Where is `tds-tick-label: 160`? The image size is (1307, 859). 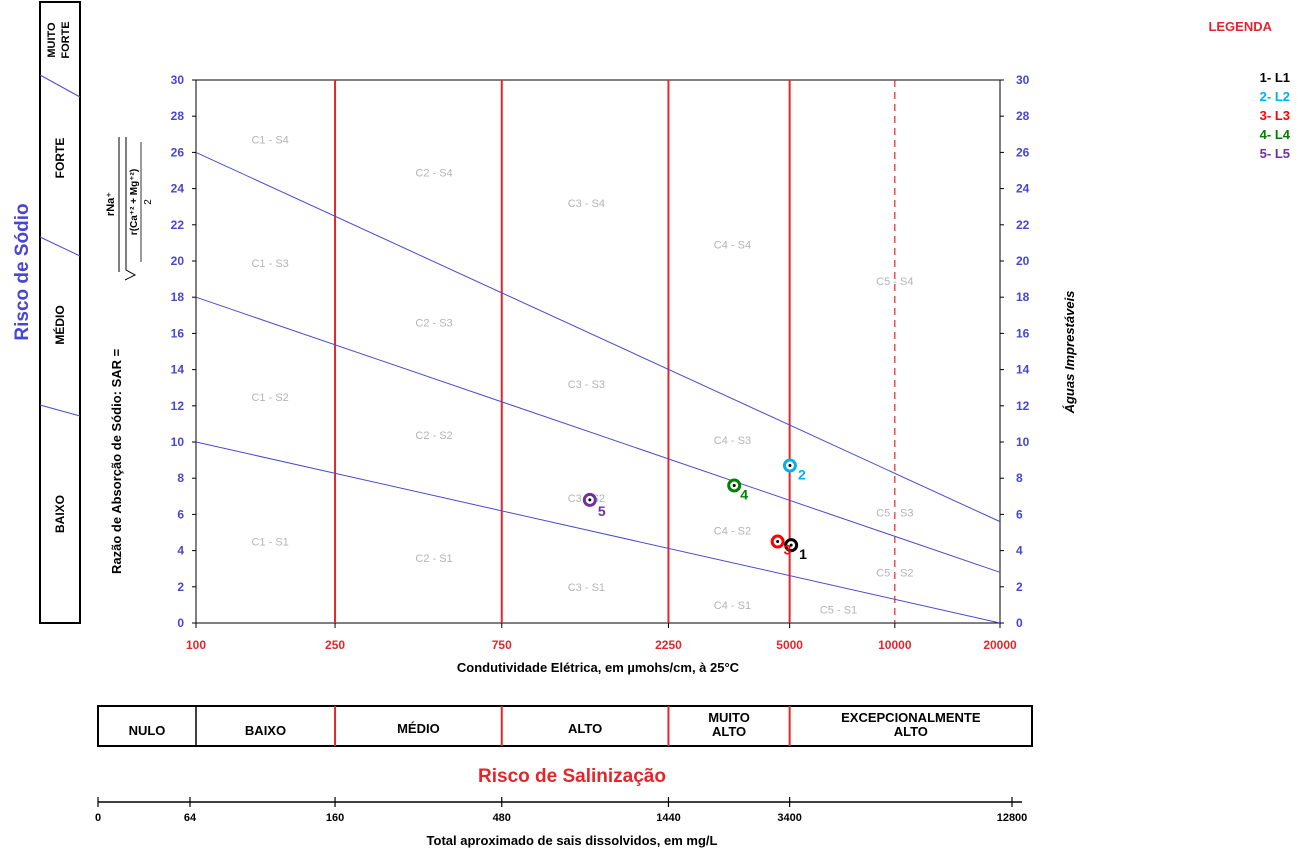 tds-tick-label: 160 is located at coordinates (335, 818).